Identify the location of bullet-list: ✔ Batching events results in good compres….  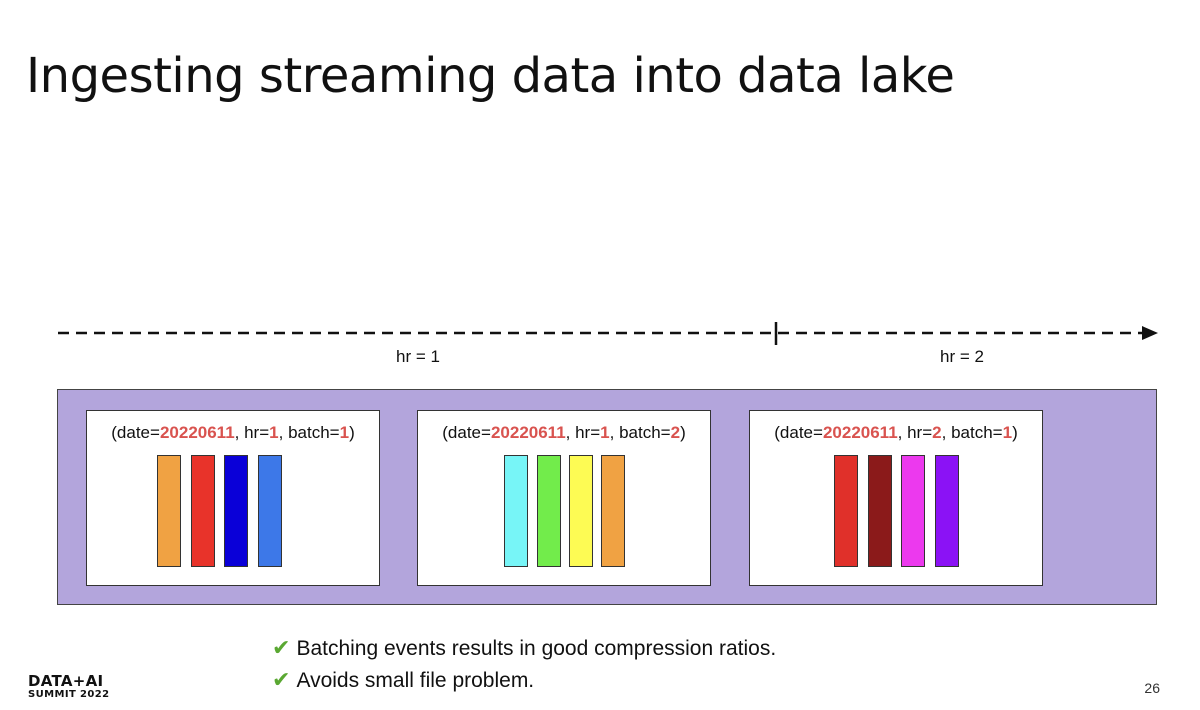
(524, 664).